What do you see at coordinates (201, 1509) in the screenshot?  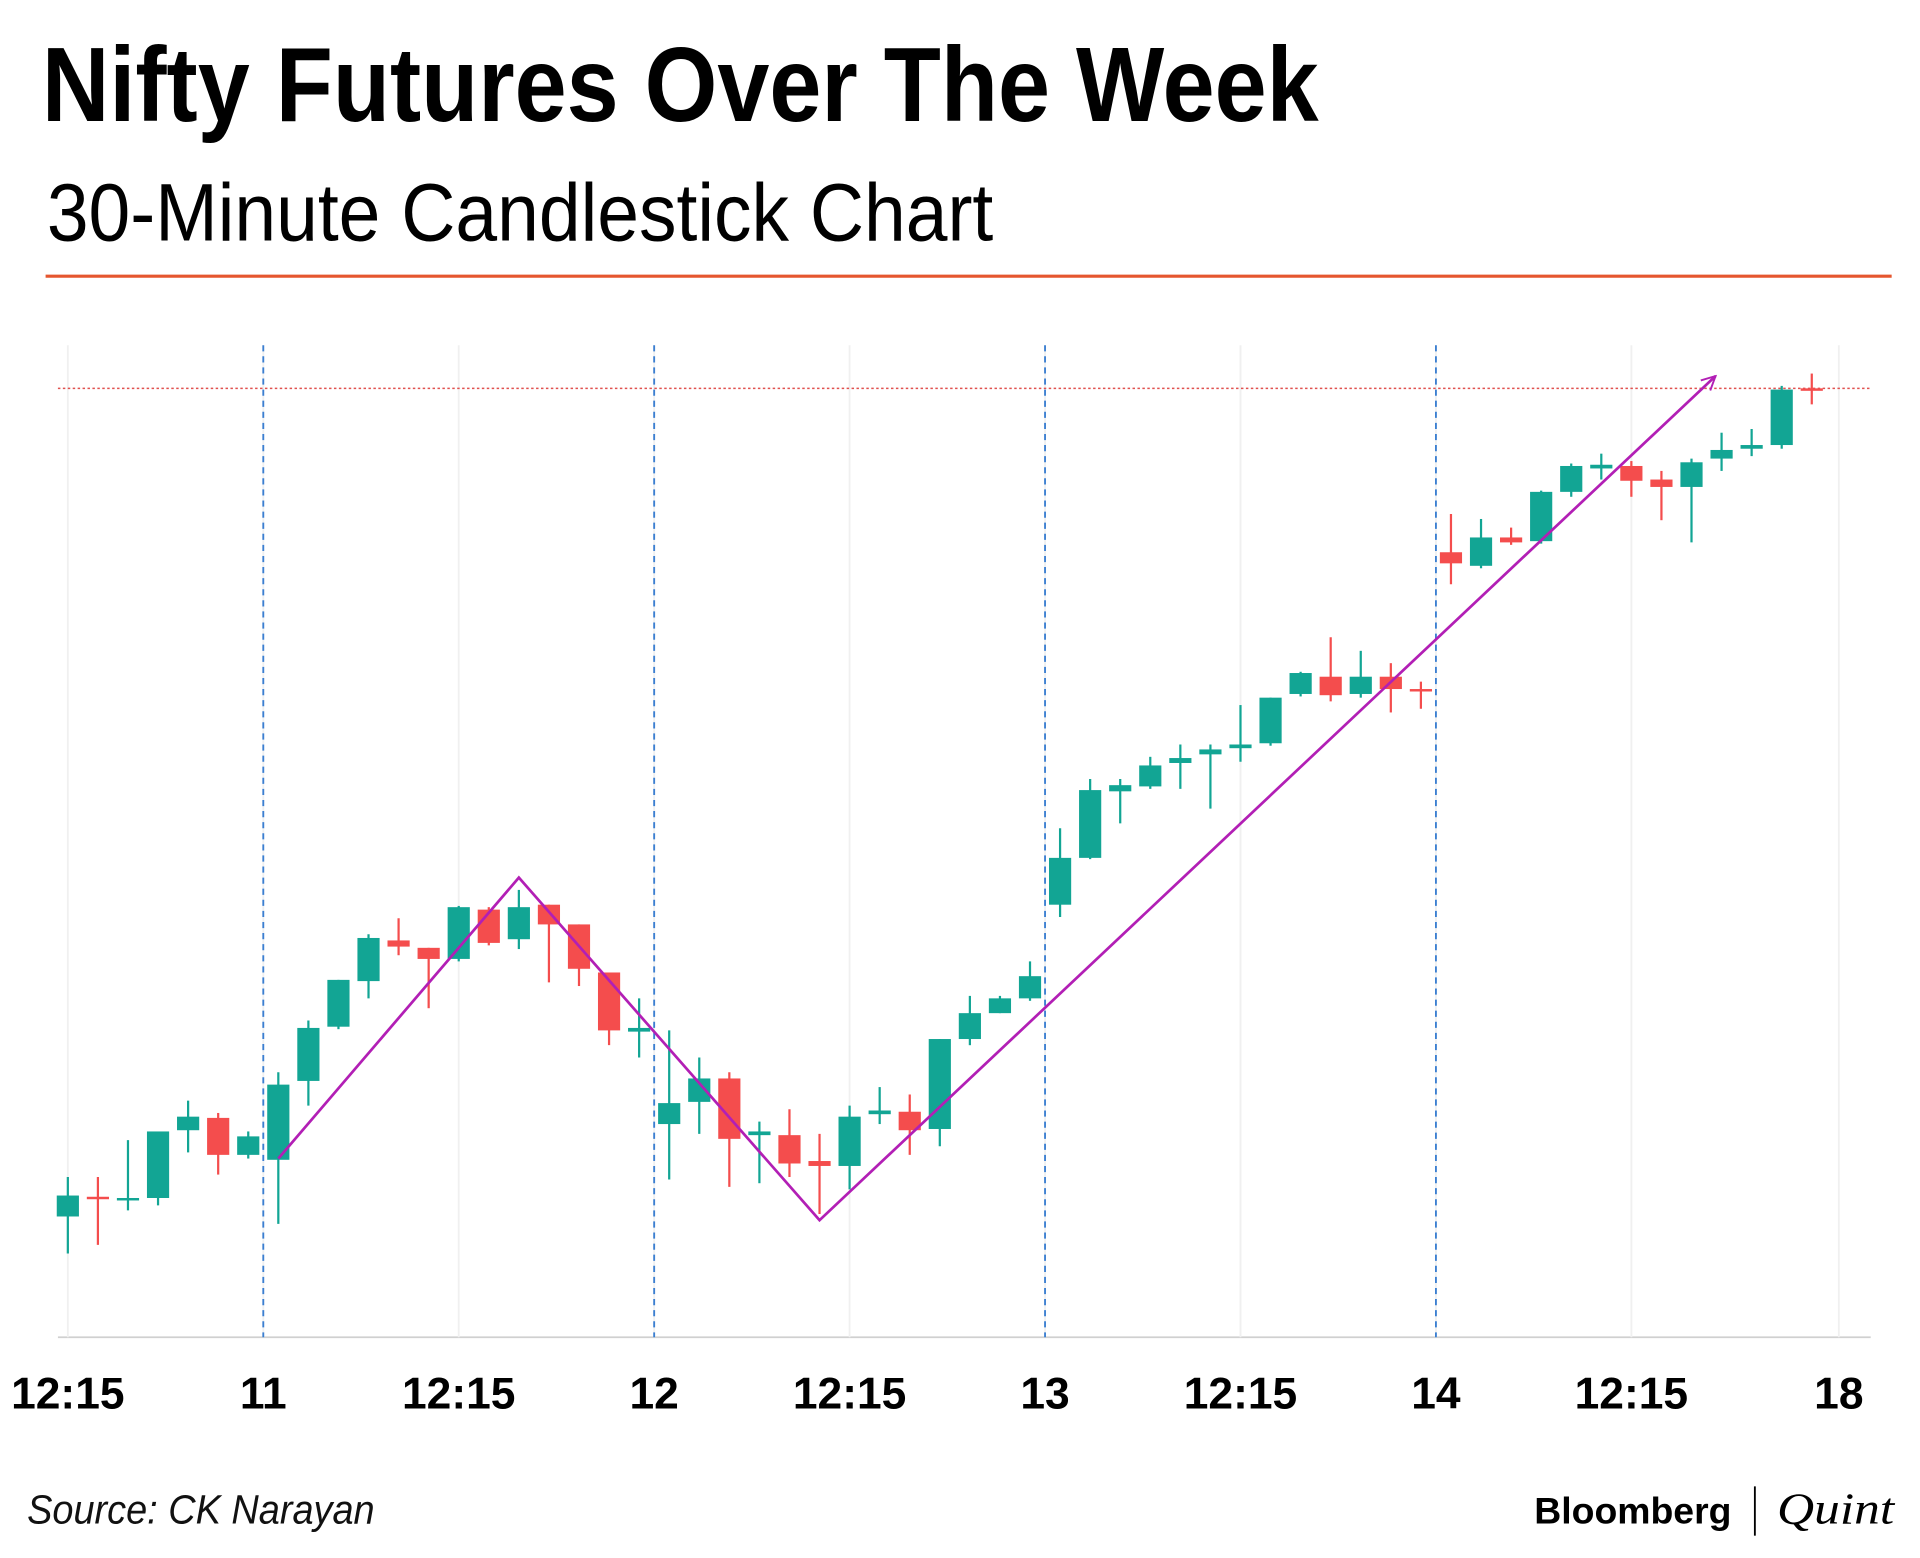 I see `source: Source: CK Narayan` at bounding box center [201, 1509].